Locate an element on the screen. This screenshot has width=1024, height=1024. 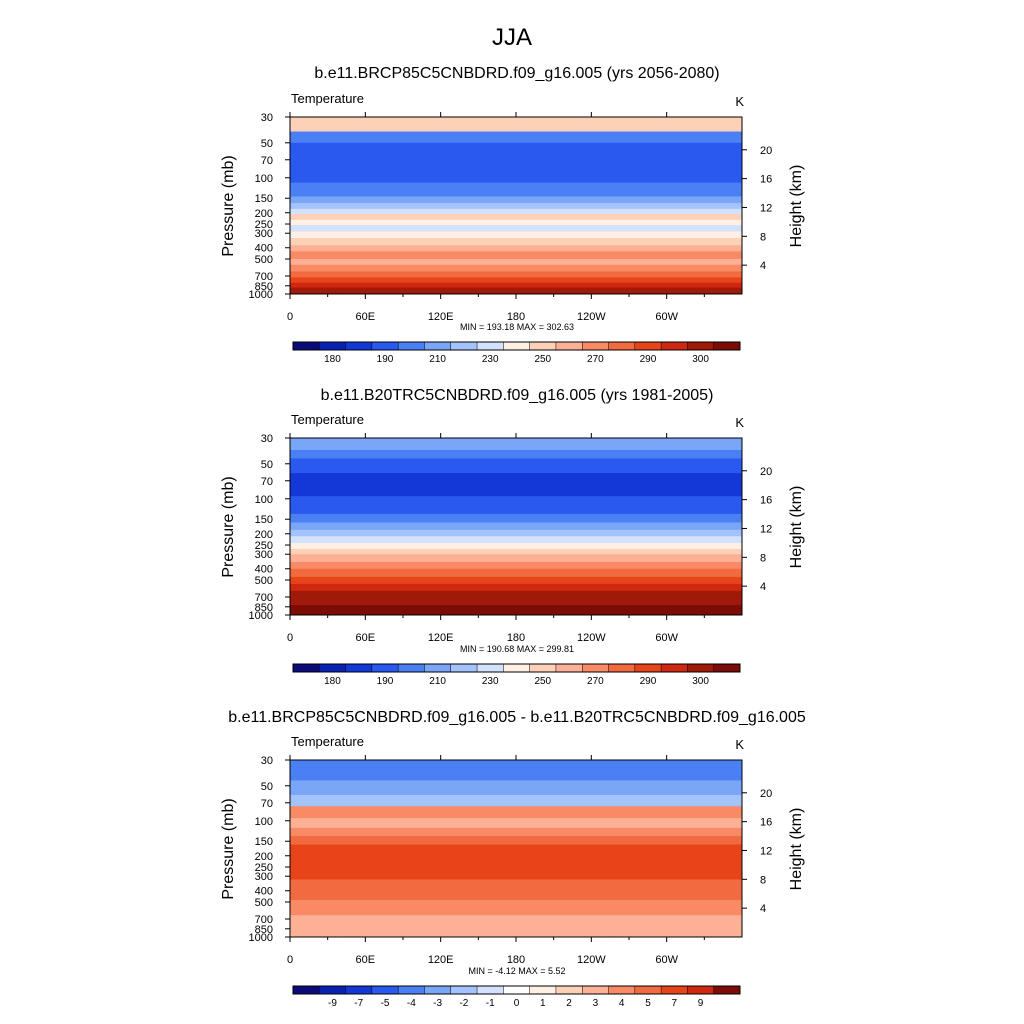
height-tick-label: 20 is located at coordinates (766, 794).